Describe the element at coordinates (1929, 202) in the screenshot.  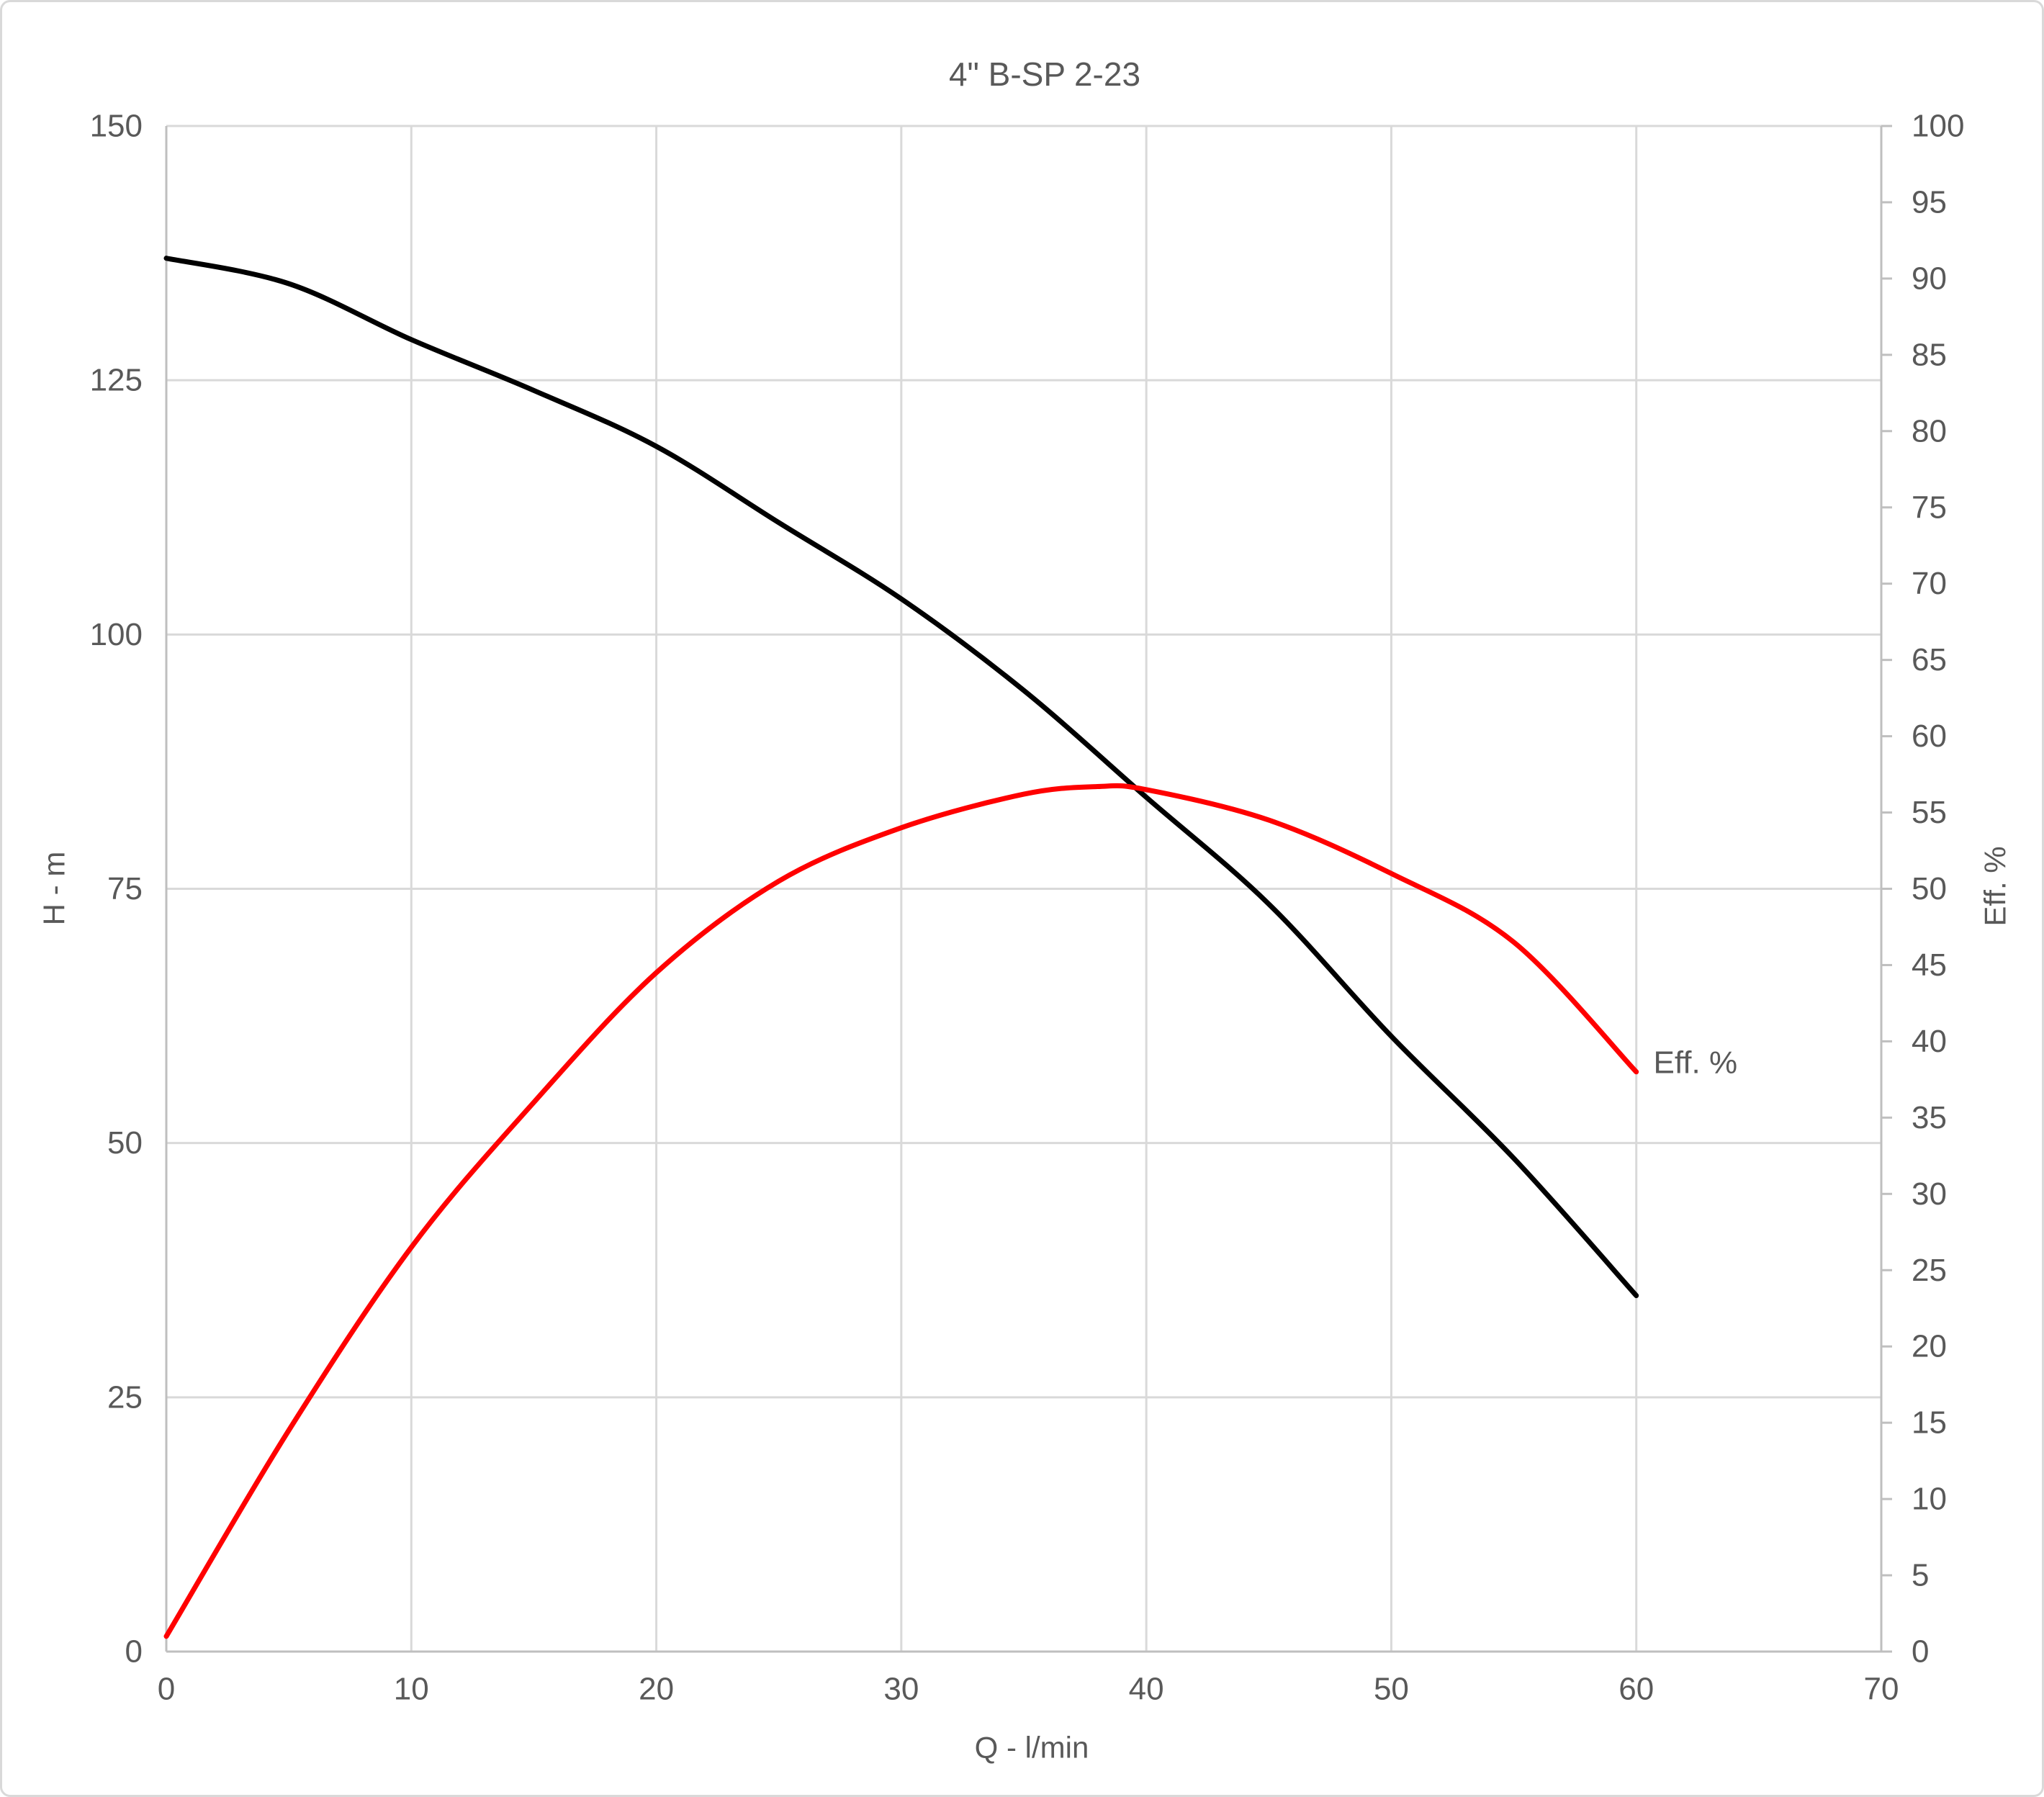
I see `right-axis-tick-label: 95` at that location.